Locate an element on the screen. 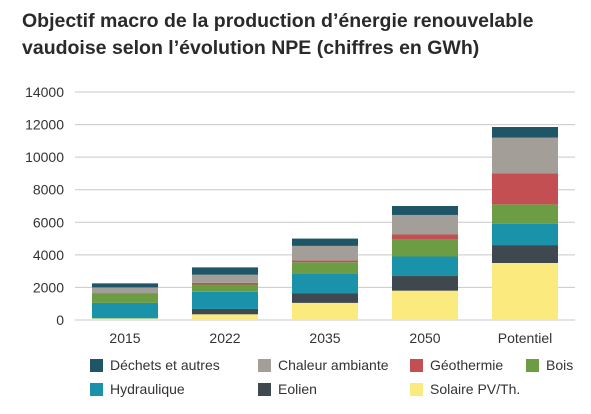 This screenshot has width=591, height=414. y-tick-label: 4000 is located at coordinates (48, 255).